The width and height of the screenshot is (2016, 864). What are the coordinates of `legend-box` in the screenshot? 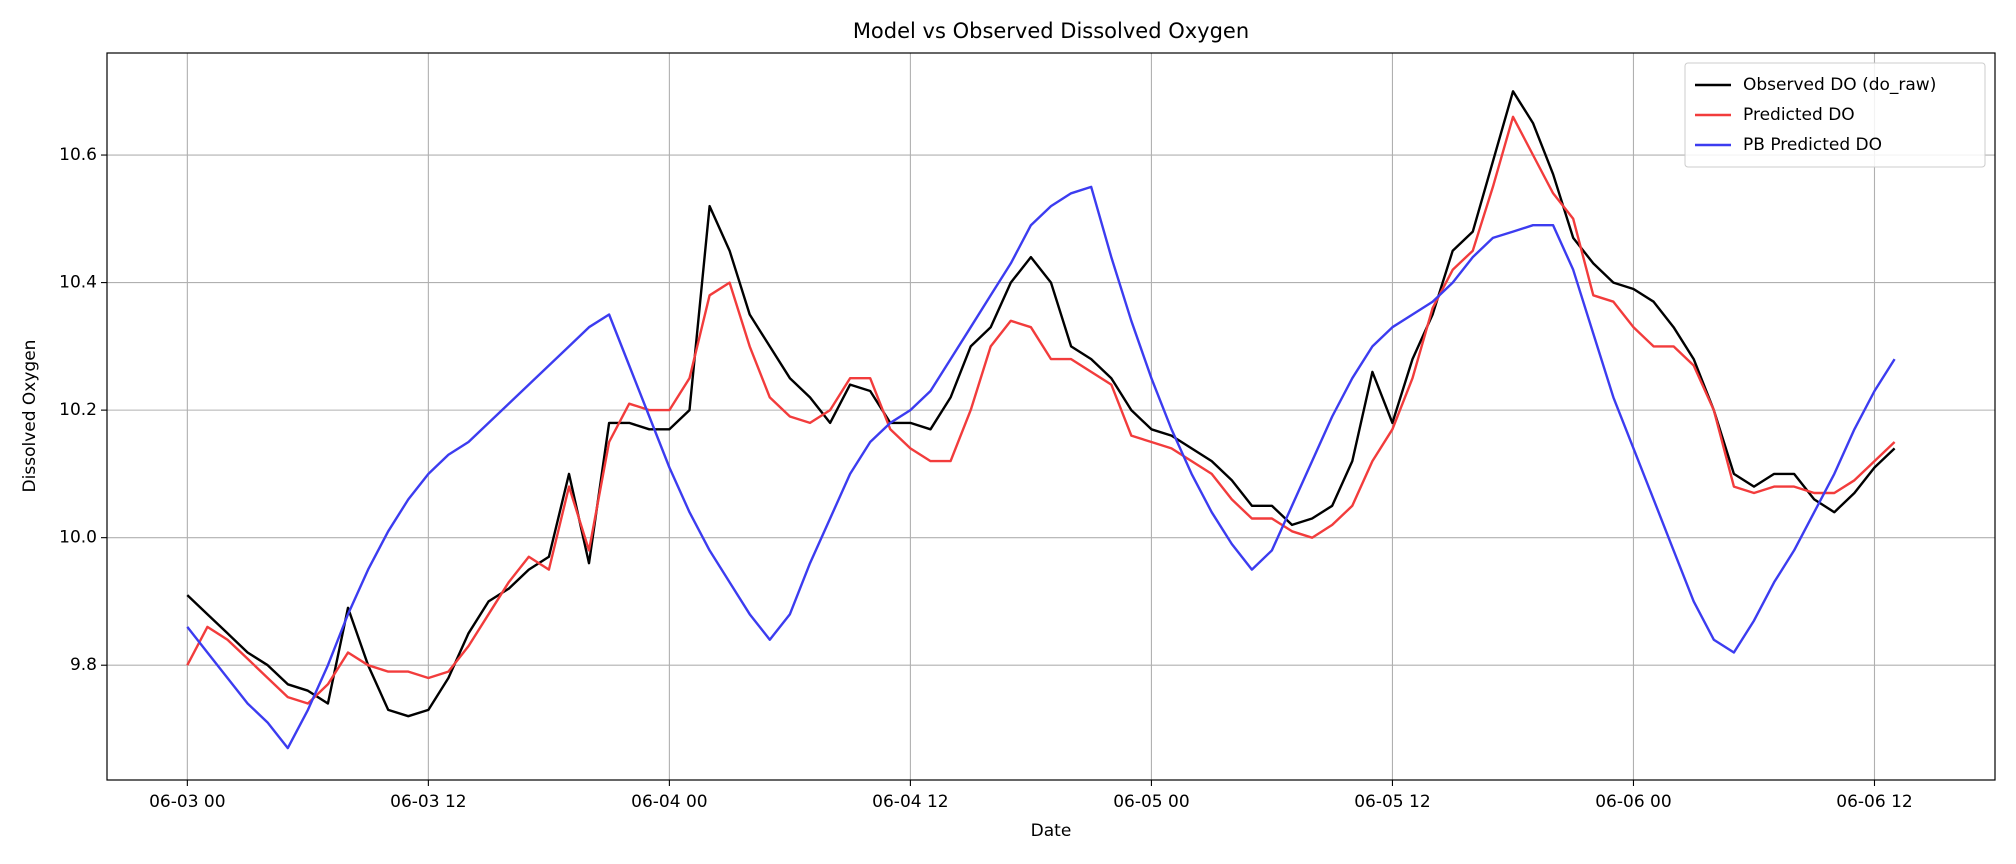 It's located at (1835, 115).